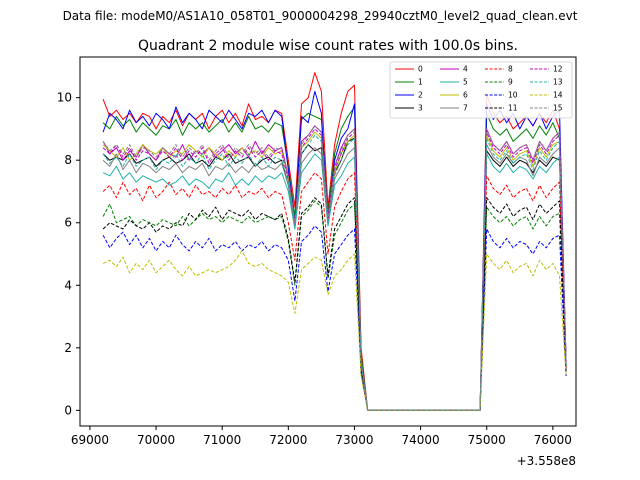 Image resolution: width=640 pixels, height=480 pixels. I want to click on legend-label-14: 14, so click(558, 95).